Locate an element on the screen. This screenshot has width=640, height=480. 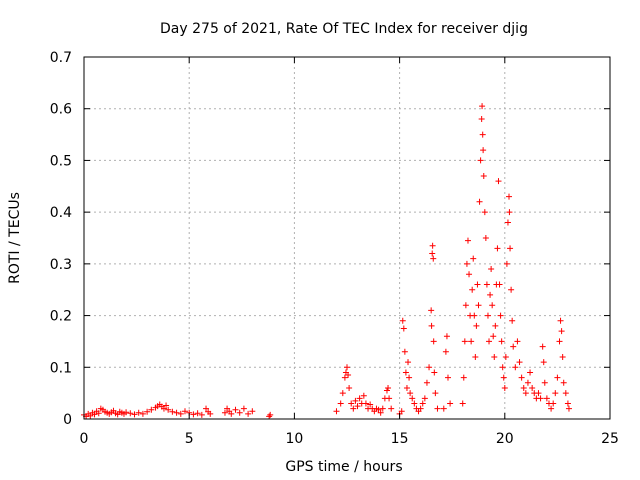
x-tick-label: 10 is located at coordinates (294, 439).